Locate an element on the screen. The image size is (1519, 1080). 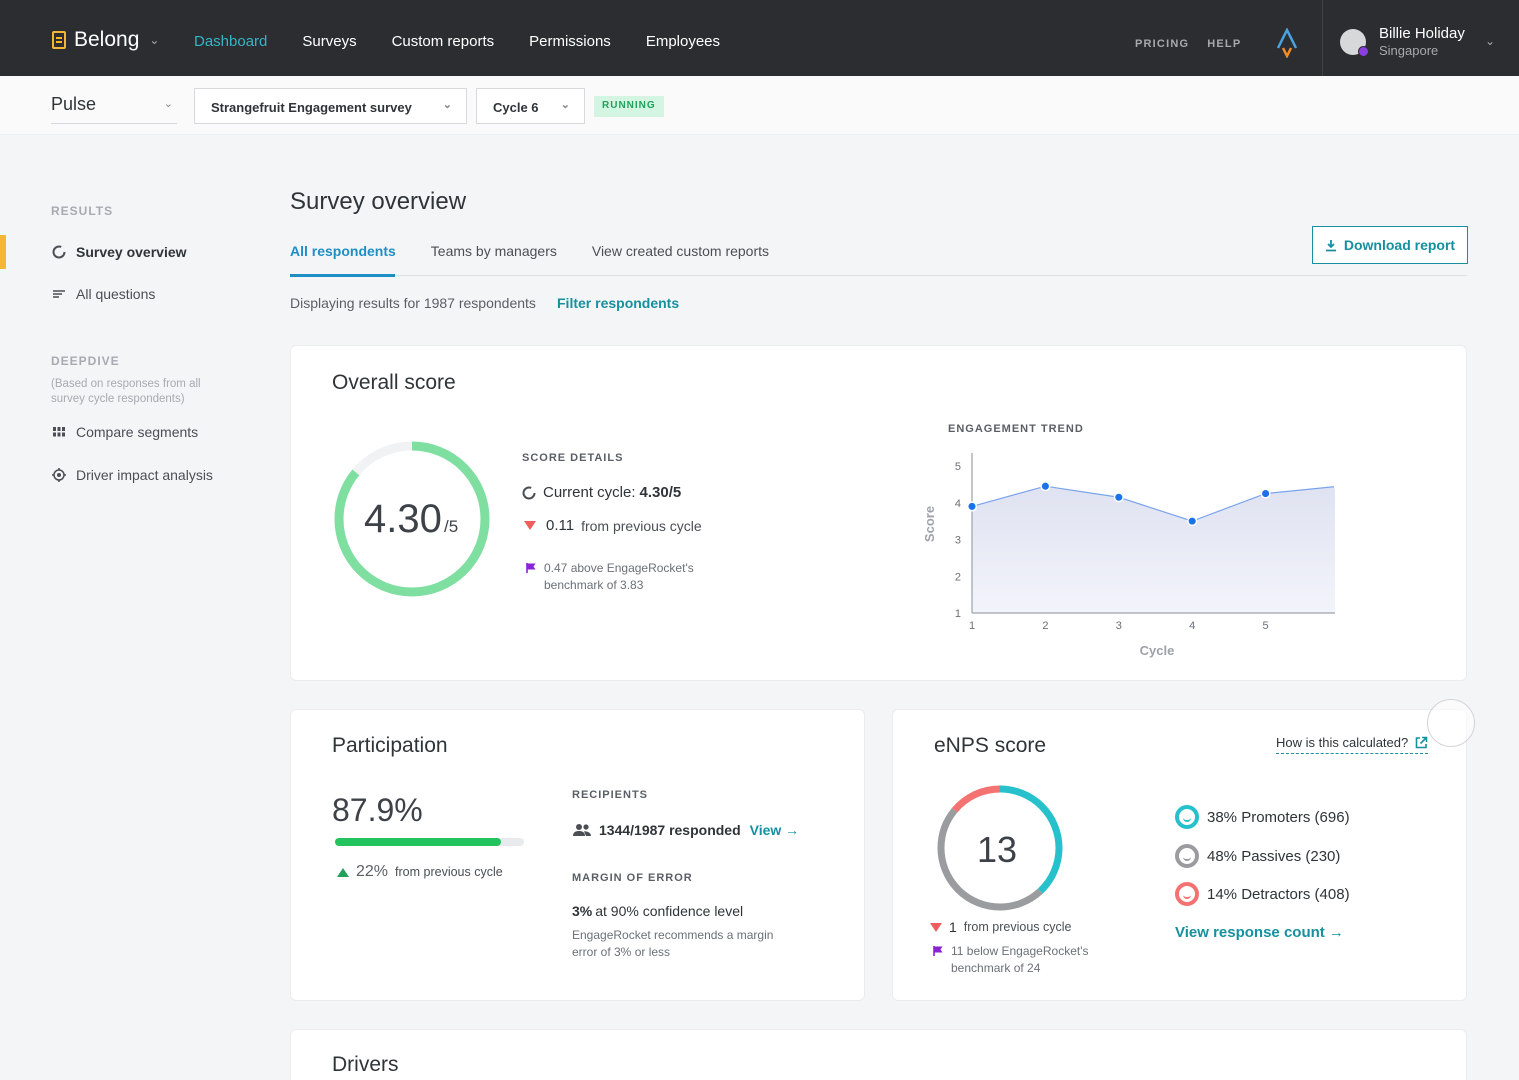
user-location: Singapore is located at coordinates (1409, 50).